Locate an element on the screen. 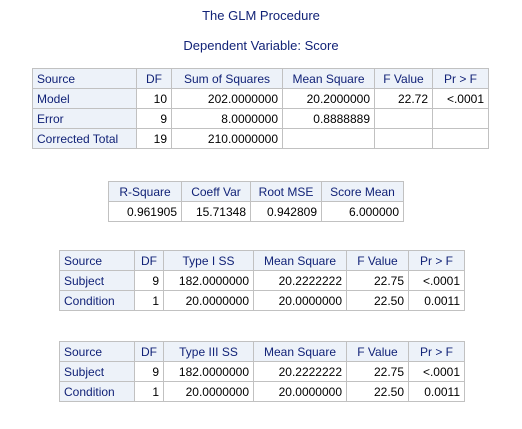 The height and width of the screenshot is (429, 522). row-header: Model is located at coordinates (84, 98).